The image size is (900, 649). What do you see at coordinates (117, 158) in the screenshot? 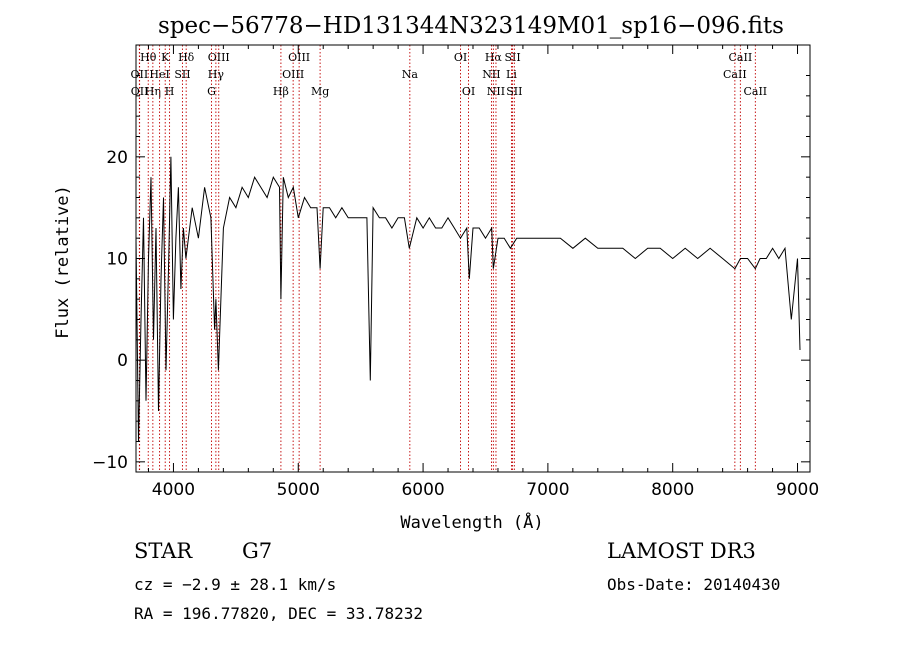
I see `y-tick-label: 20` at bounding box center [117, 158].